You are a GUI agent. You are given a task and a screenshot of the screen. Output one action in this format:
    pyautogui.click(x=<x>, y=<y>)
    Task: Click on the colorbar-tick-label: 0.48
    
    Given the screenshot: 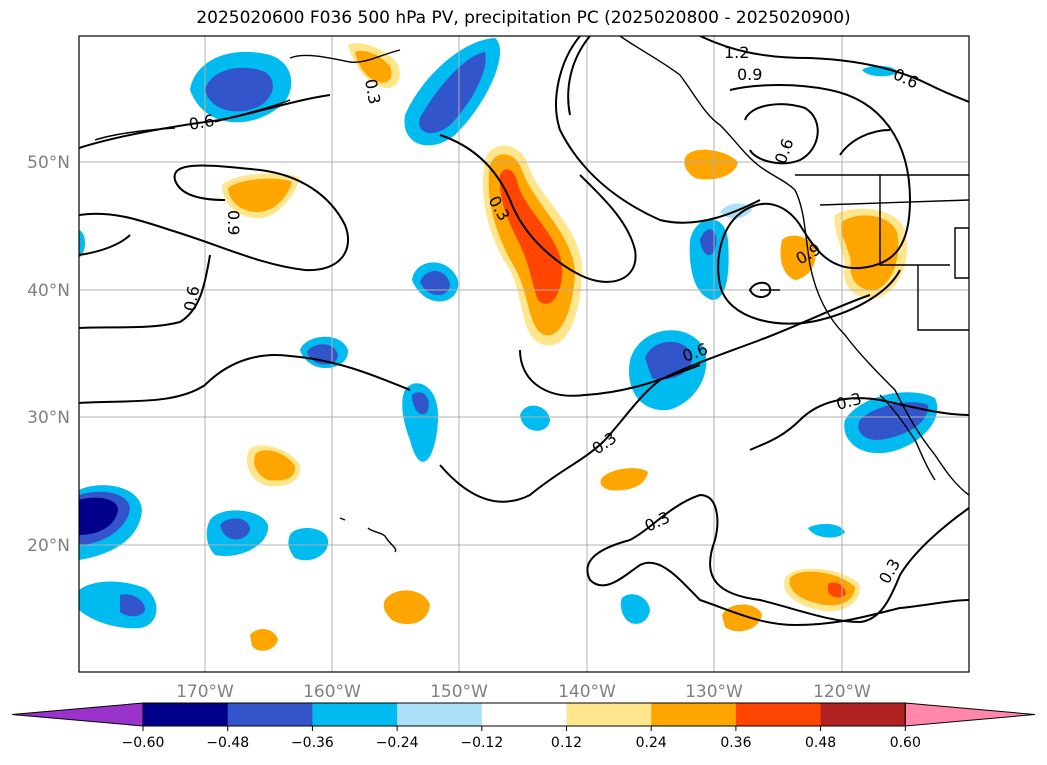 What is the action you would take?
    pyautogui.click(x=820, y=743)
    